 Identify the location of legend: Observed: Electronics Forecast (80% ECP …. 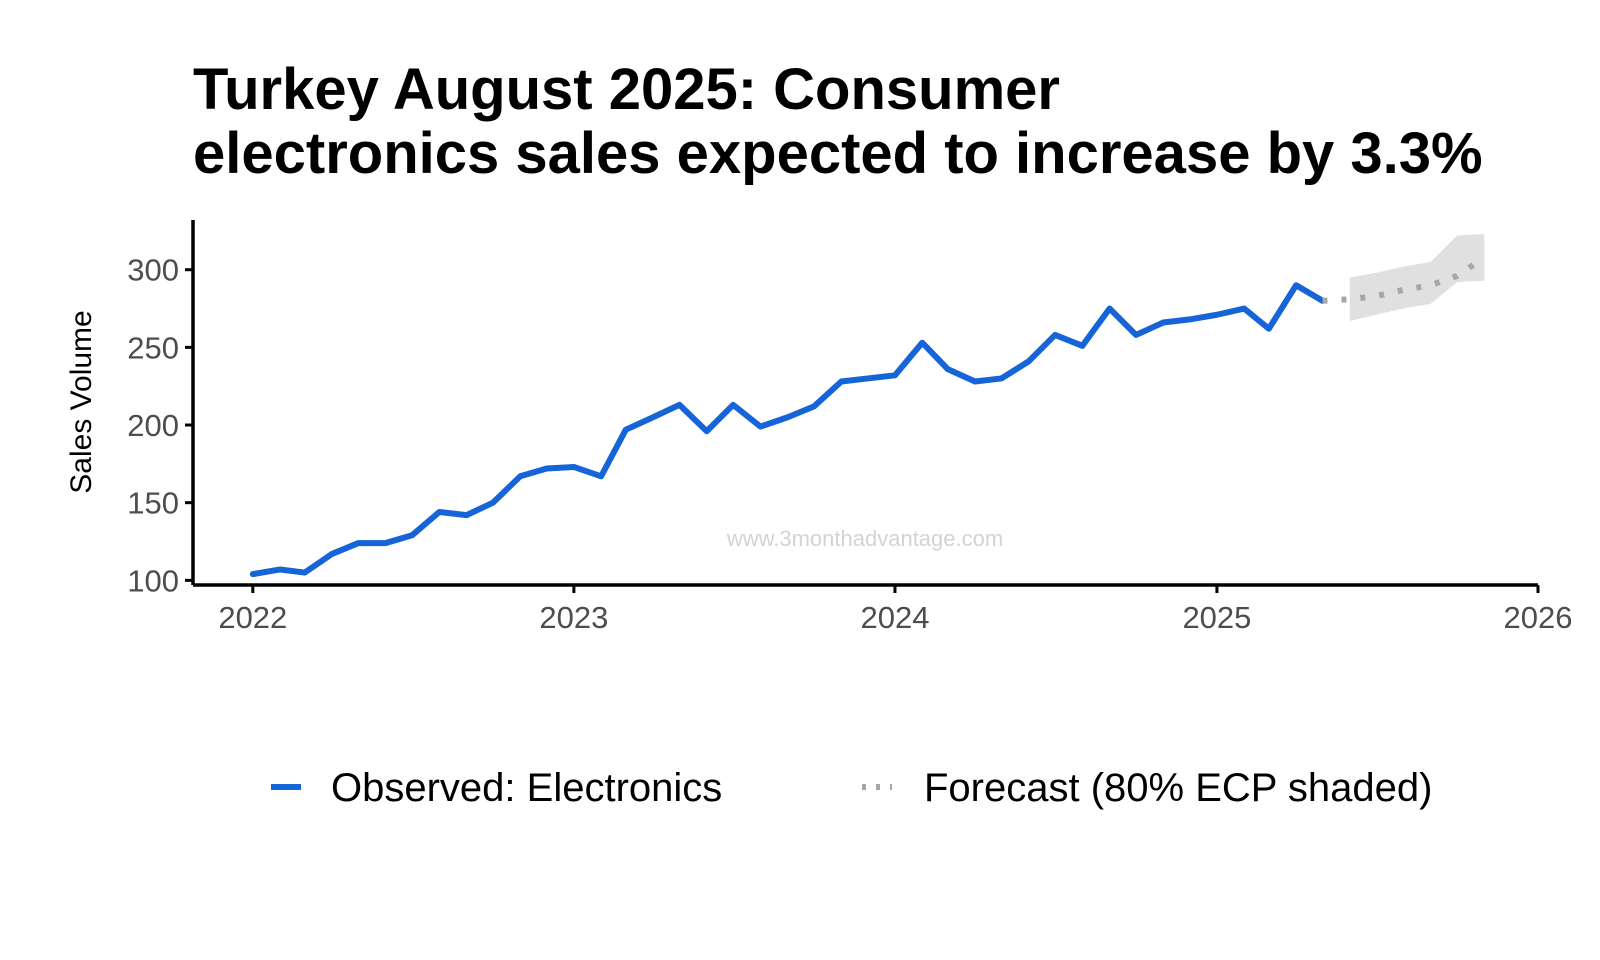
(851, 788).